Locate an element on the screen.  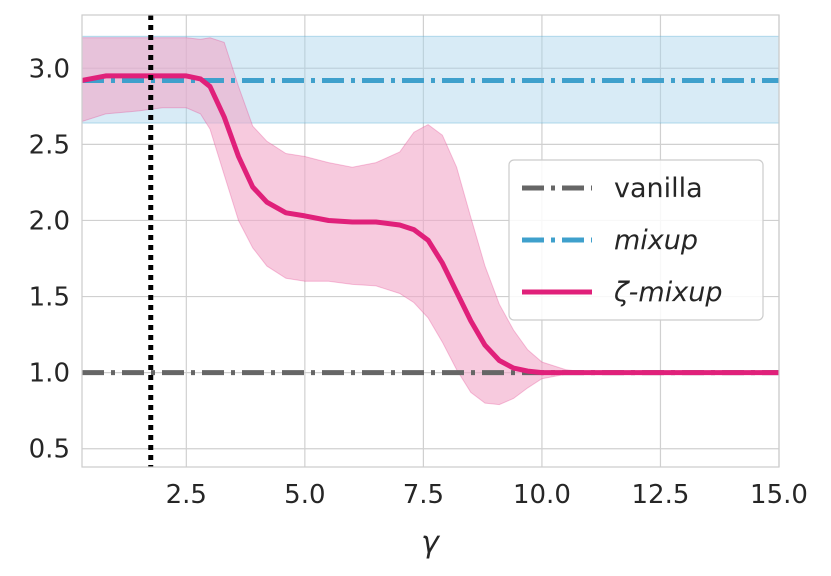
y-tick-label: 0.5 is located at coordinates (49, 450).